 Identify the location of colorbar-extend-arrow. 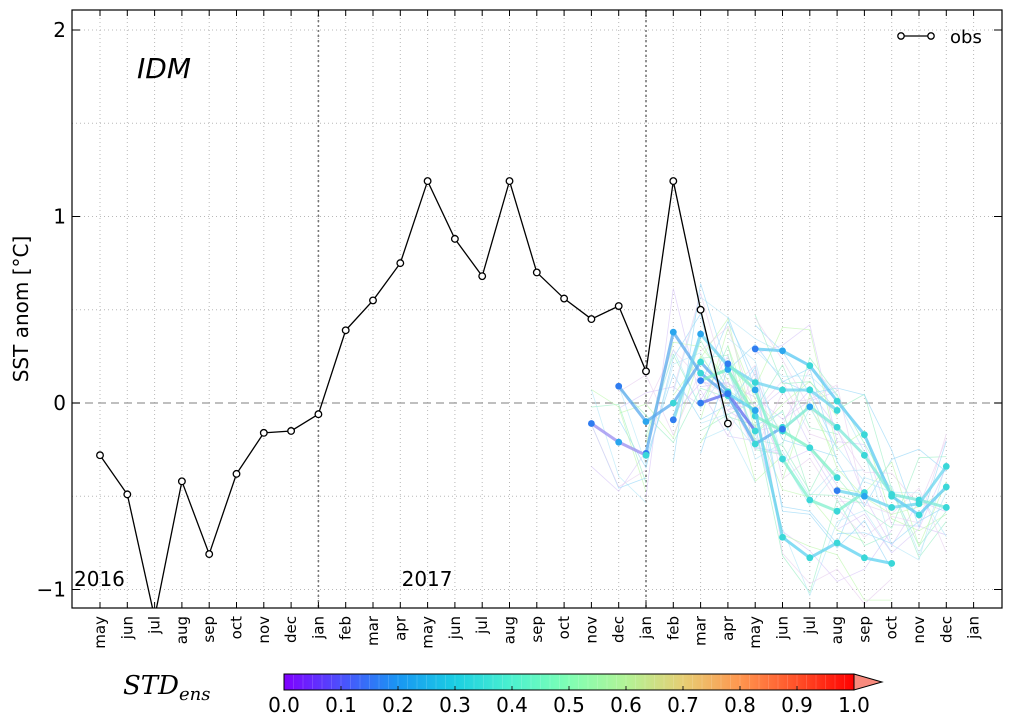
(868, 682).